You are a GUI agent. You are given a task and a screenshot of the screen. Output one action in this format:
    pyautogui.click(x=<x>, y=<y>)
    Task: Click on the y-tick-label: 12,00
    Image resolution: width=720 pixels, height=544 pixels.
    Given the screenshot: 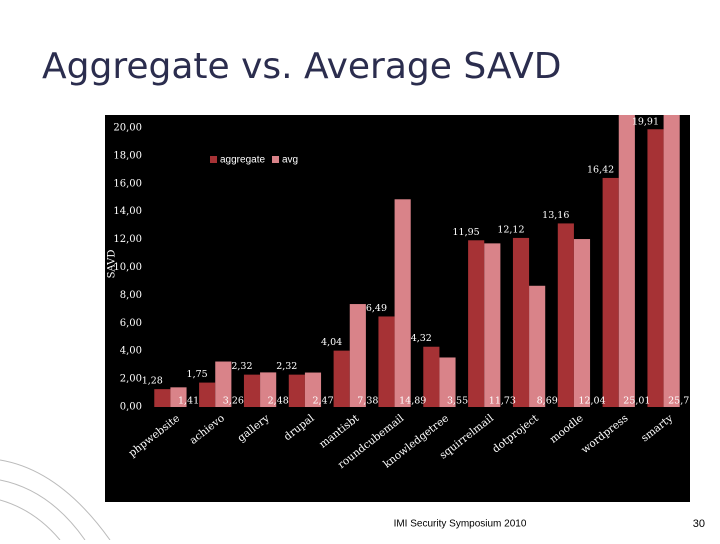 What is the action you would take?
    pyautogui.click(x=127, y=239)
    